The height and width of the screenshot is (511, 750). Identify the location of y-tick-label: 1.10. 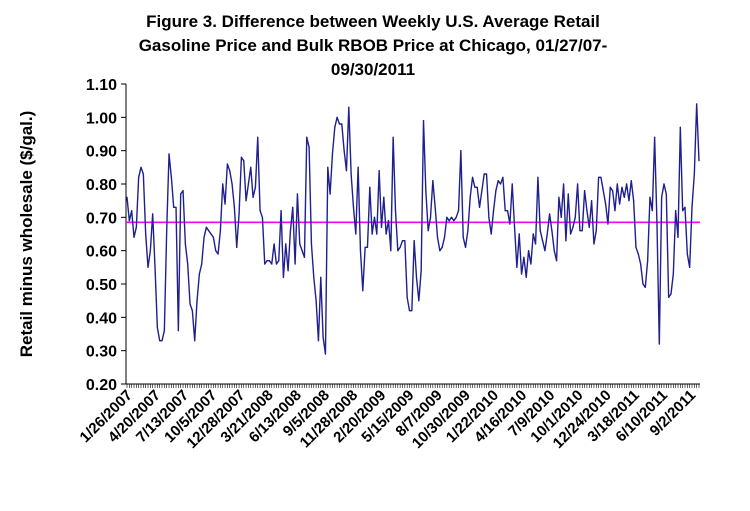
(101, 85).